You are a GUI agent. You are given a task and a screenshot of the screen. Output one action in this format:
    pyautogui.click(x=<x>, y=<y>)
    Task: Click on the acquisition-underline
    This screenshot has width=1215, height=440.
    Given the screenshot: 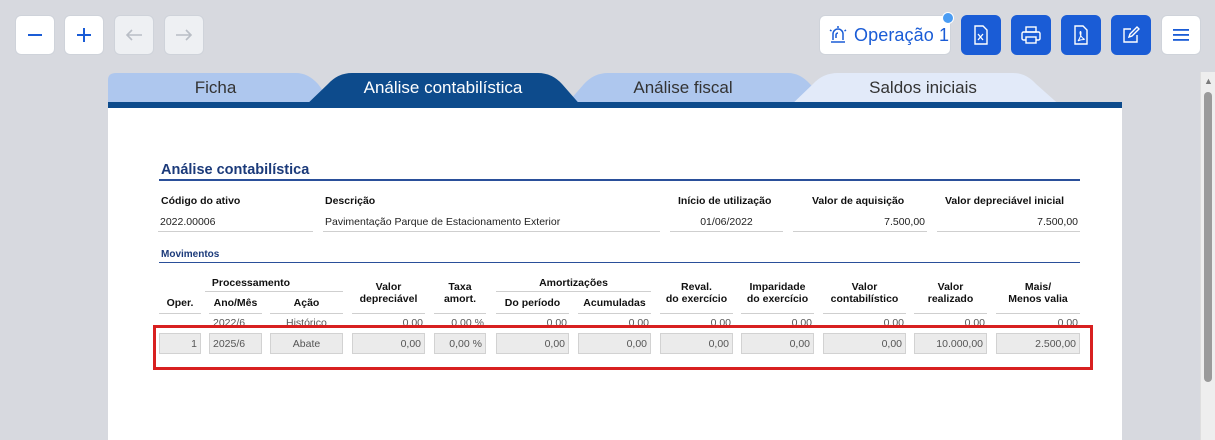 What is the action you would take?
    pyautogui.click(x=860, y=231)
    